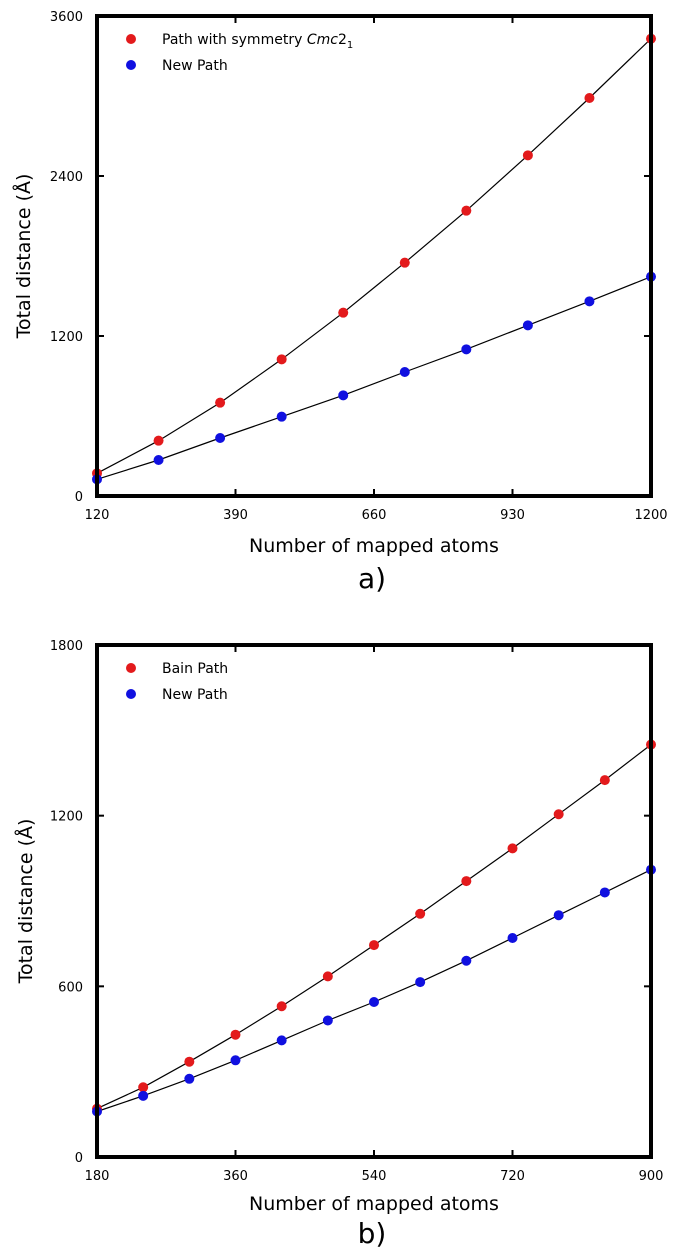 The width and height of the screenshot is (680, 1251). Describe the element at coordinates (97, 1176) in the screenshot. I see `x-tick-label: 180` at that location.